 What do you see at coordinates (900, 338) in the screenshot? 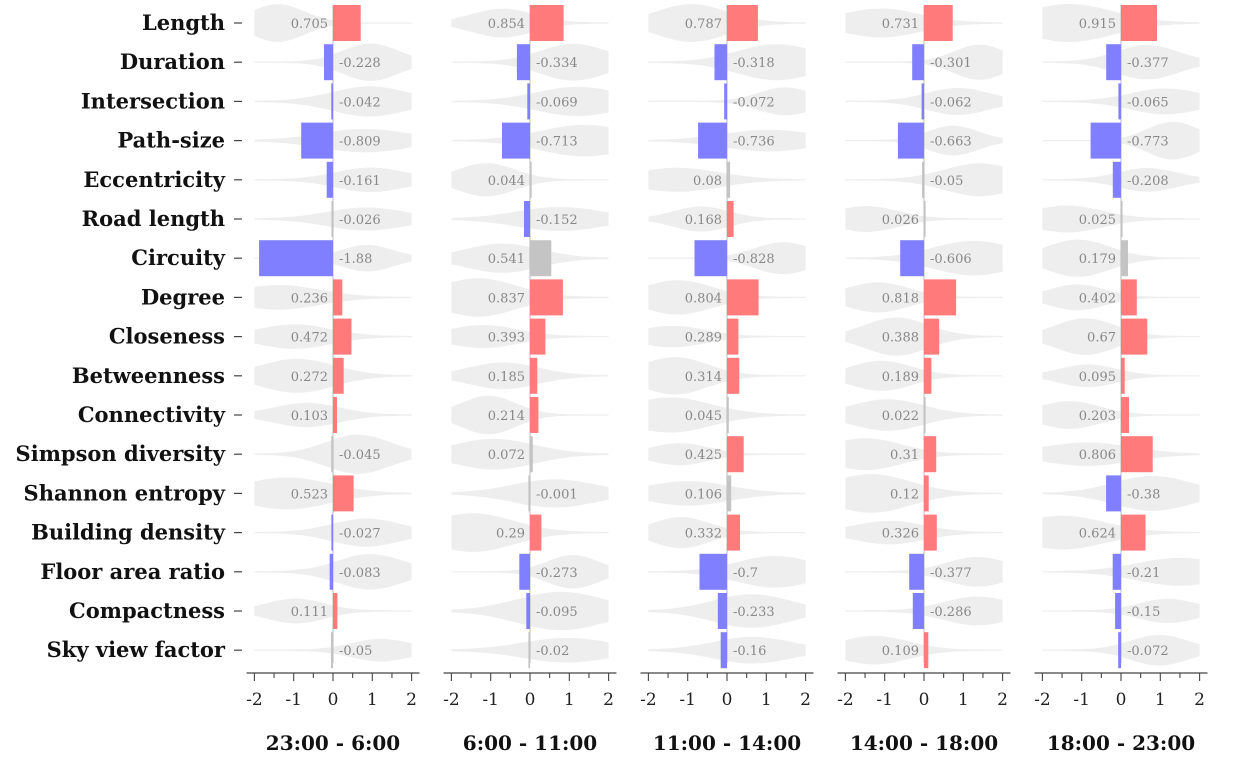
I see `value-label: 0.388` at bounding box center [900, 338].